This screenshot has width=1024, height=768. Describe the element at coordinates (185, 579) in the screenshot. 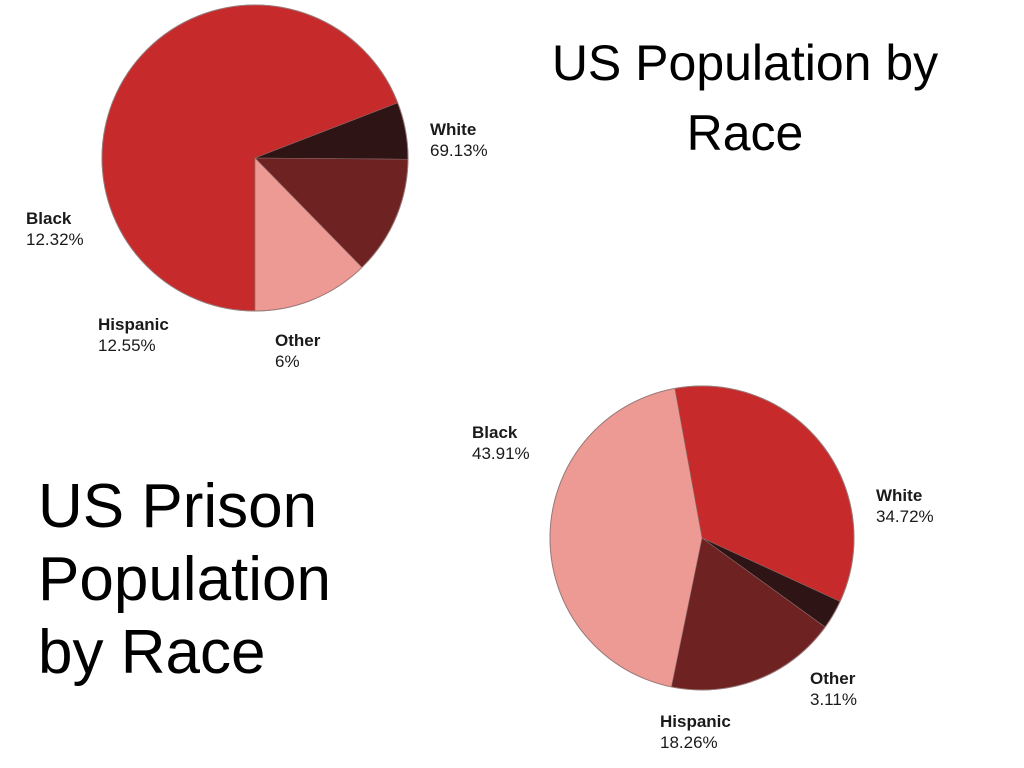

I see `title-line: Population` at that location.